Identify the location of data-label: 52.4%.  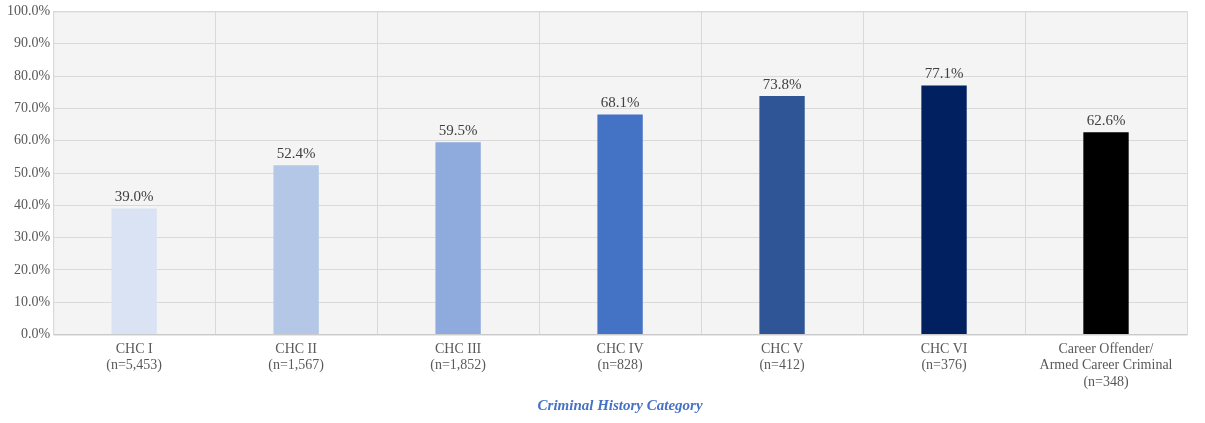
(296, 152).